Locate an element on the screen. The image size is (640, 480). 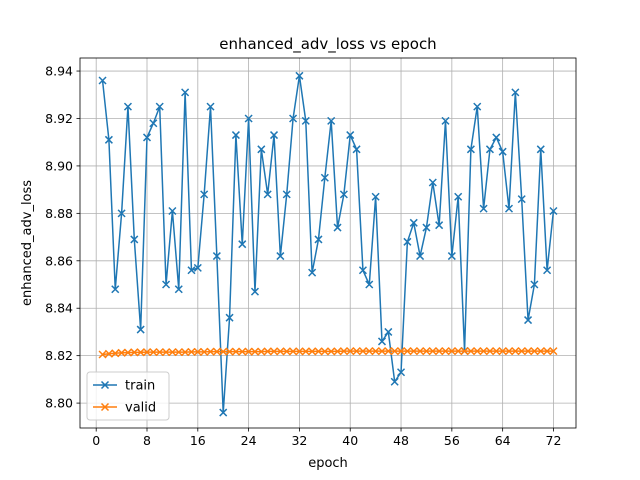
x-tick-label: 0 is located at coordinates (96, 440).